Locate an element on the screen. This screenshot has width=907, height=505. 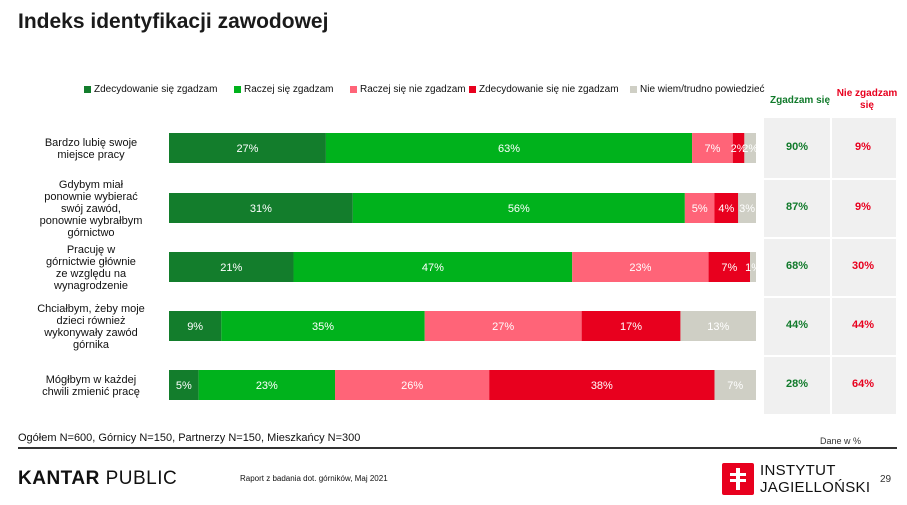
data-label: 63% is located at coordinates (509, 149).